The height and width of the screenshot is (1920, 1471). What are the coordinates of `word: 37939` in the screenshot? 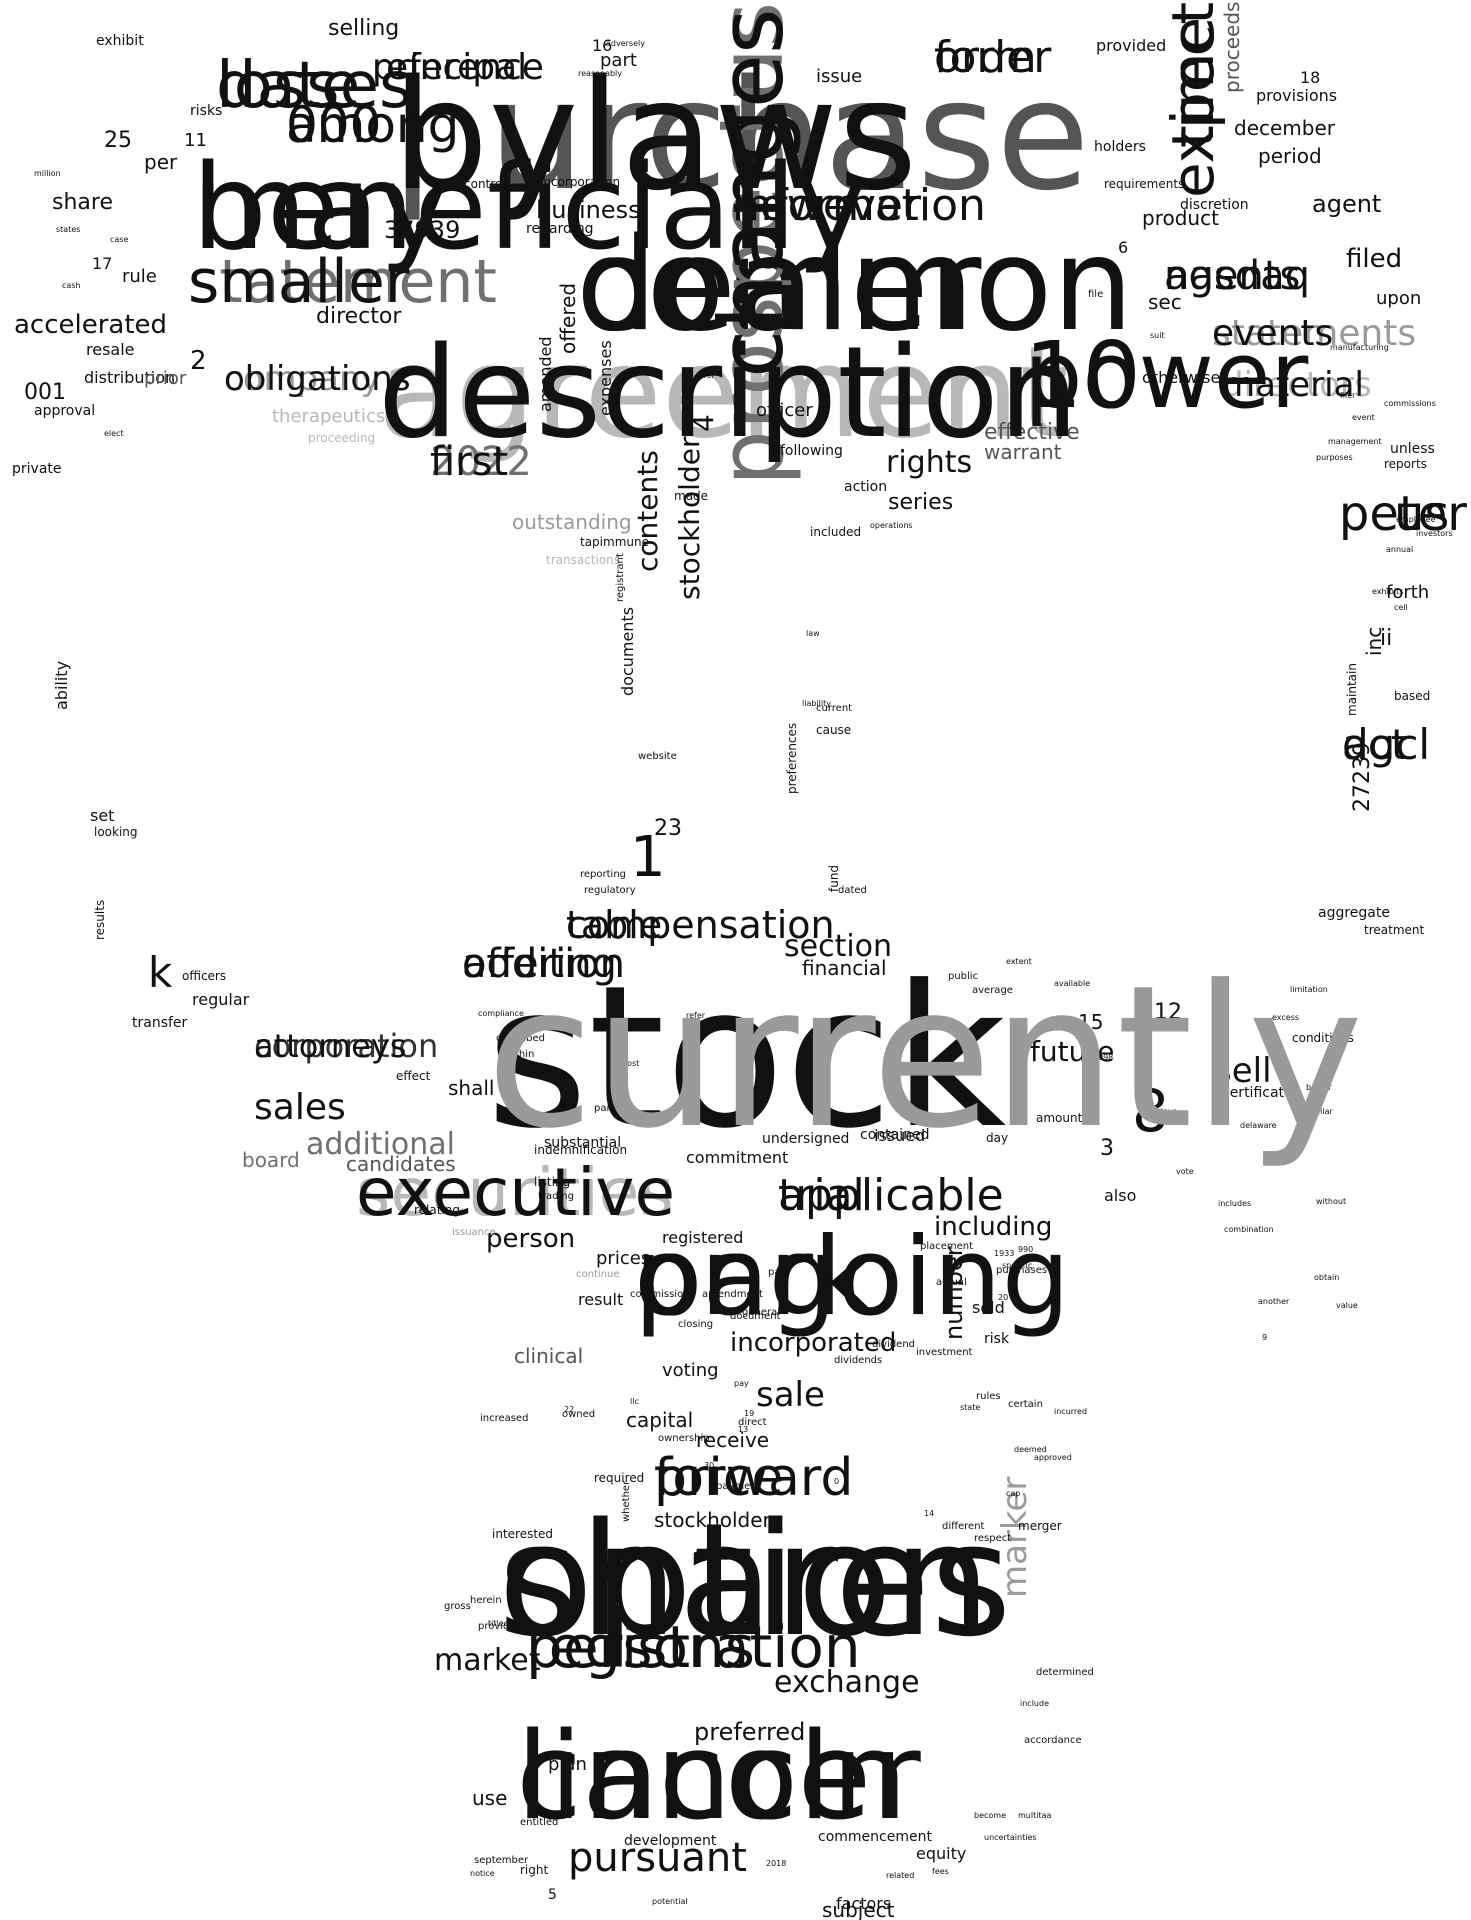 It's located at (422, 230).